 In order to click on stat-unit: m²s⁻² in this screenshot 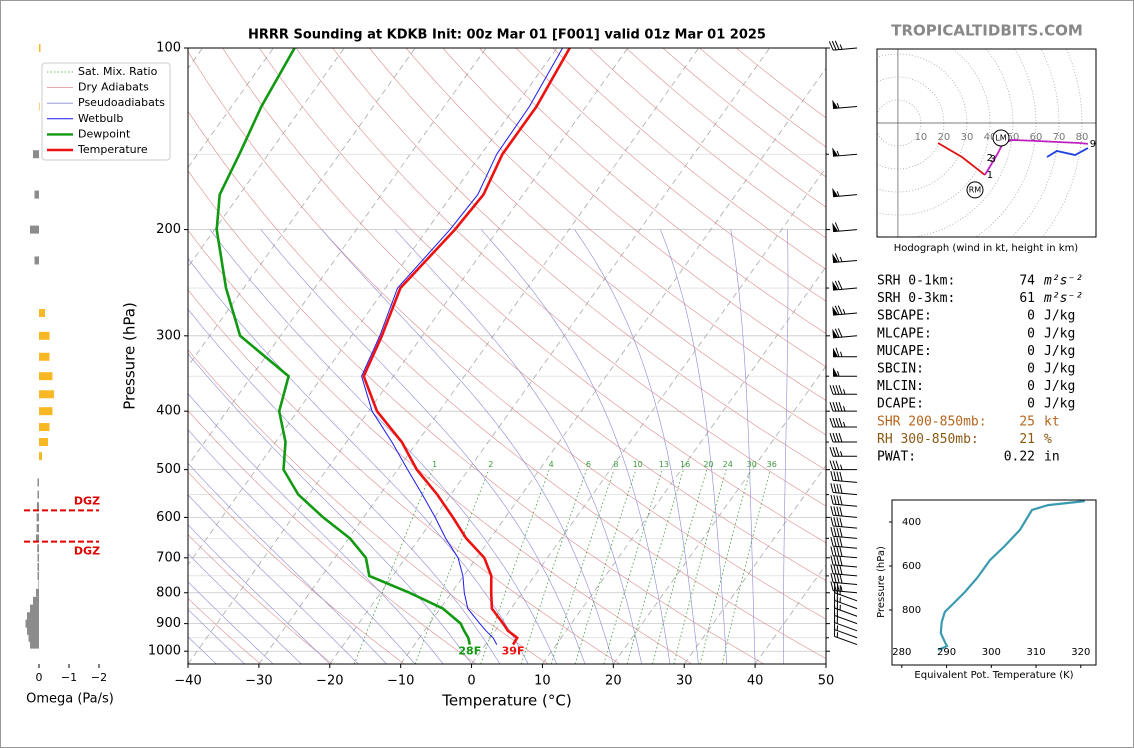, I will do `click(1063, 298)`.